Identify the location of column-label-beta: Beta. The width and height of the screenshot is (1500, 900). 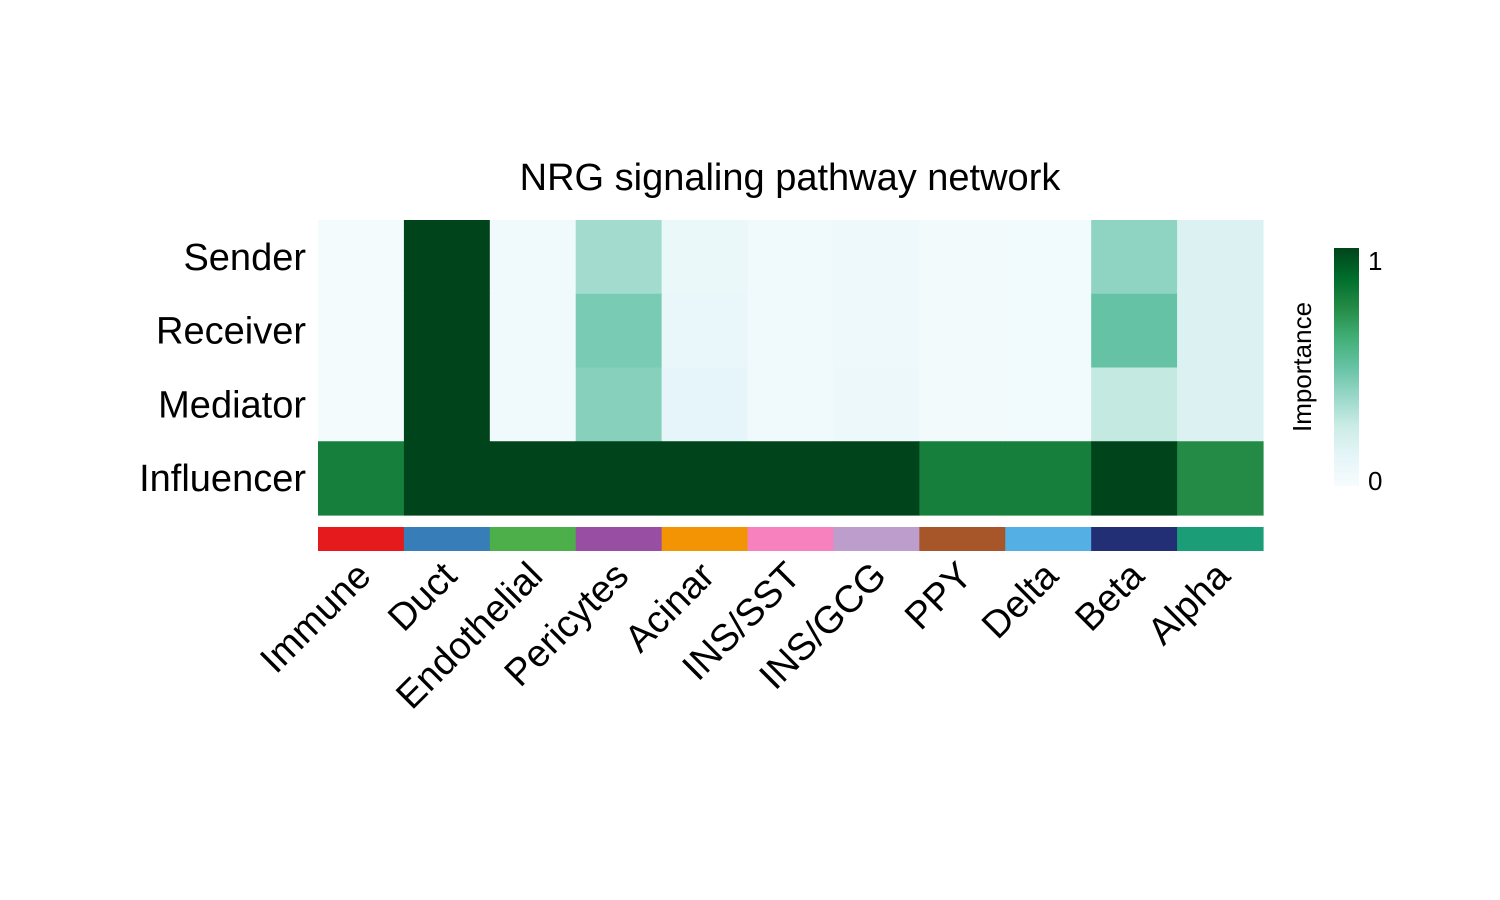
(1111, 597).